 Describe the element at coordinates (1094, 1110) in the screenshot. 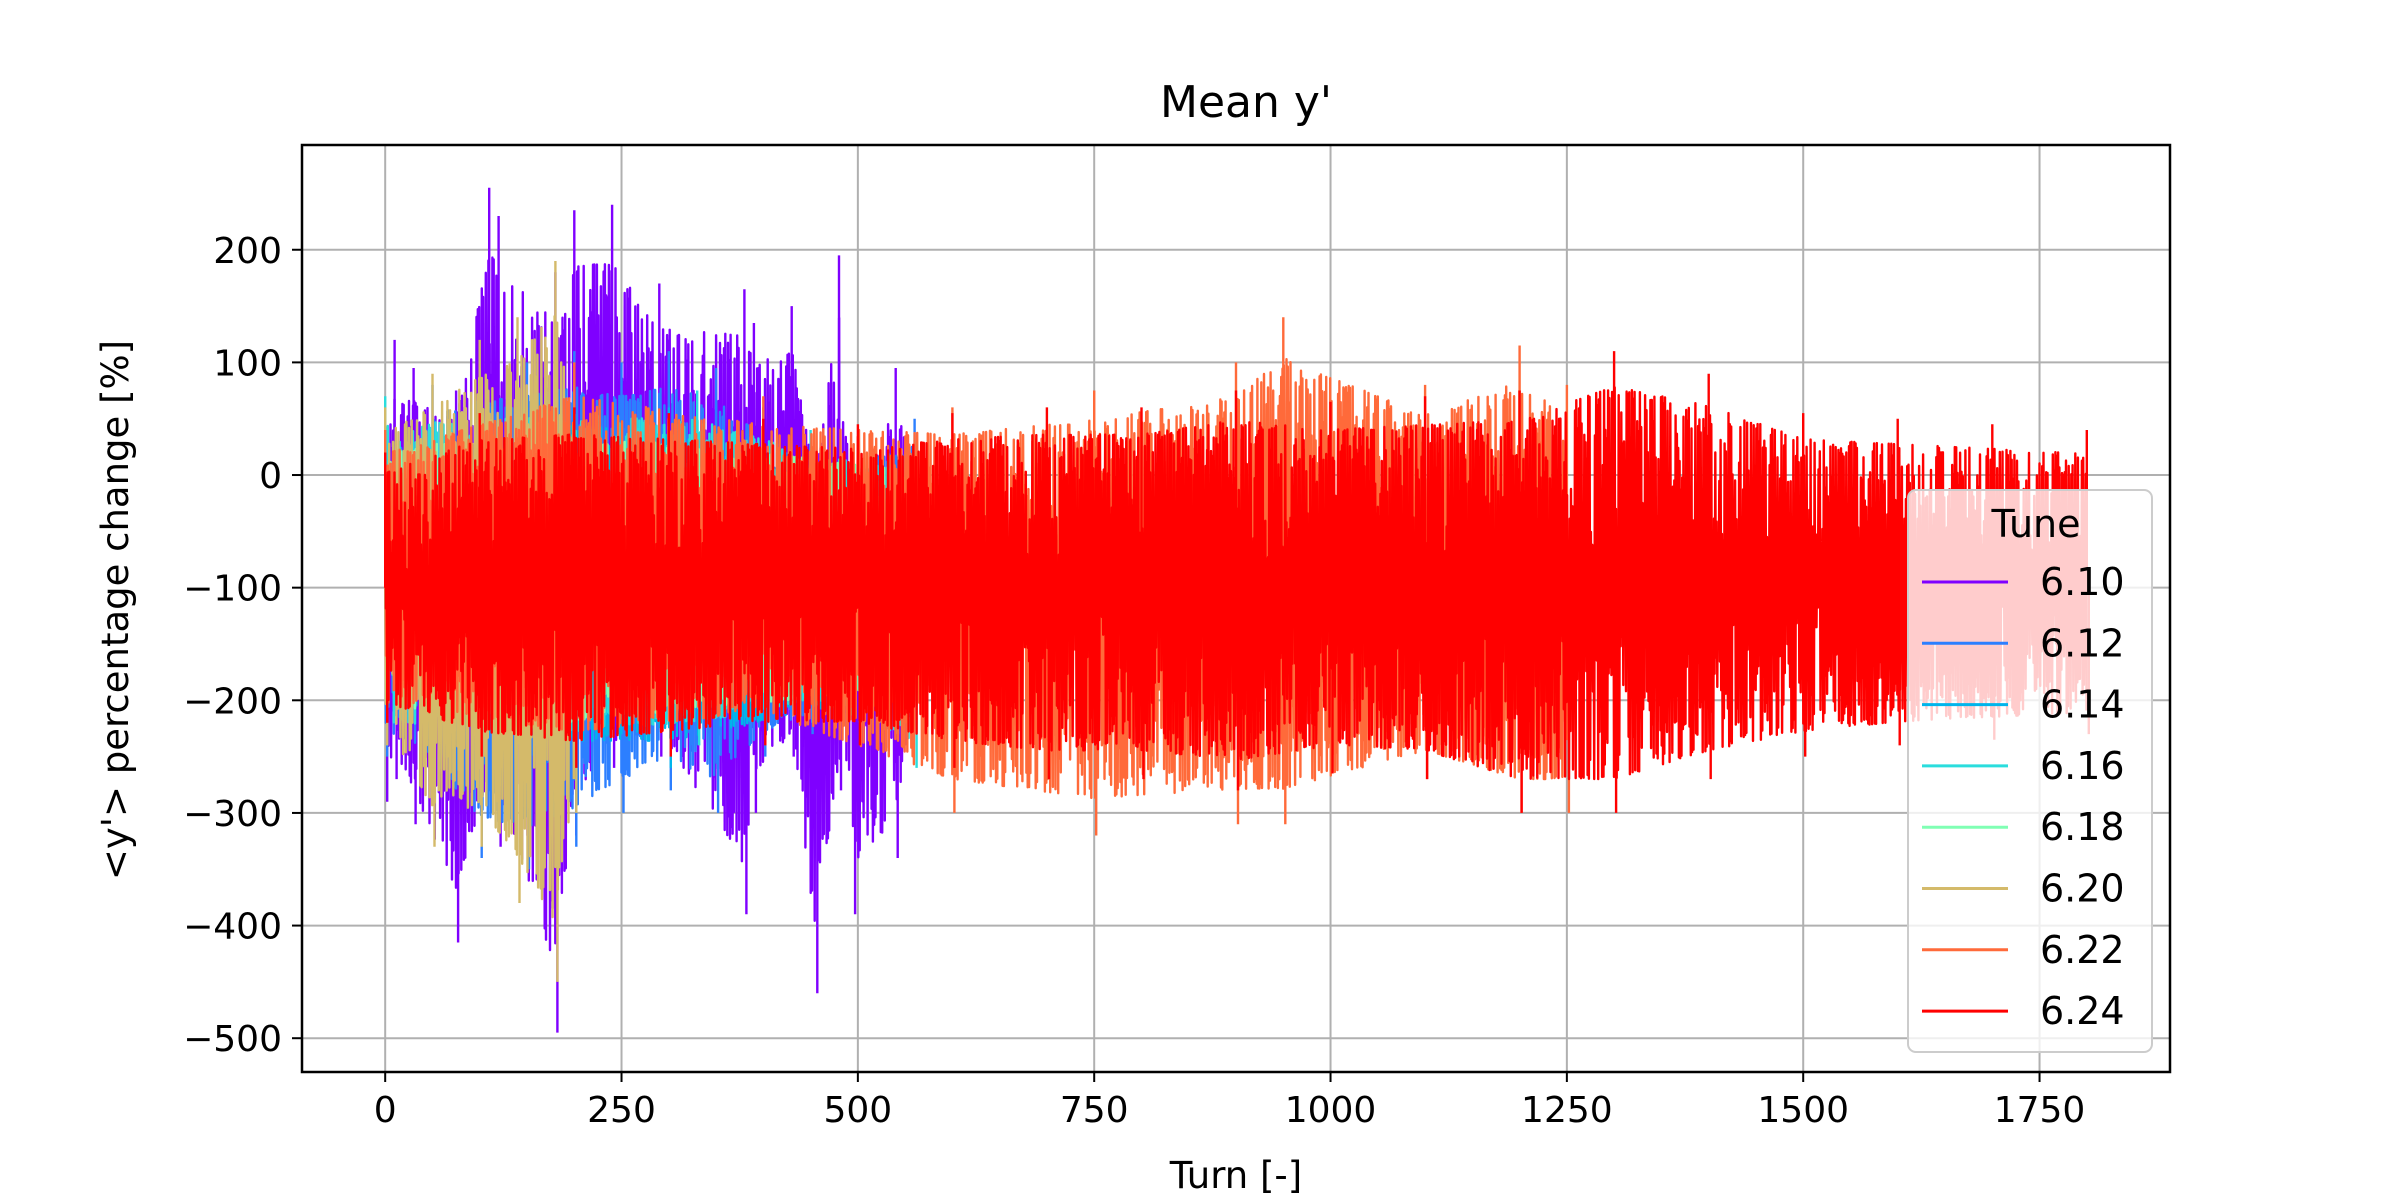

I see `x-tick-label: 750` at that location.